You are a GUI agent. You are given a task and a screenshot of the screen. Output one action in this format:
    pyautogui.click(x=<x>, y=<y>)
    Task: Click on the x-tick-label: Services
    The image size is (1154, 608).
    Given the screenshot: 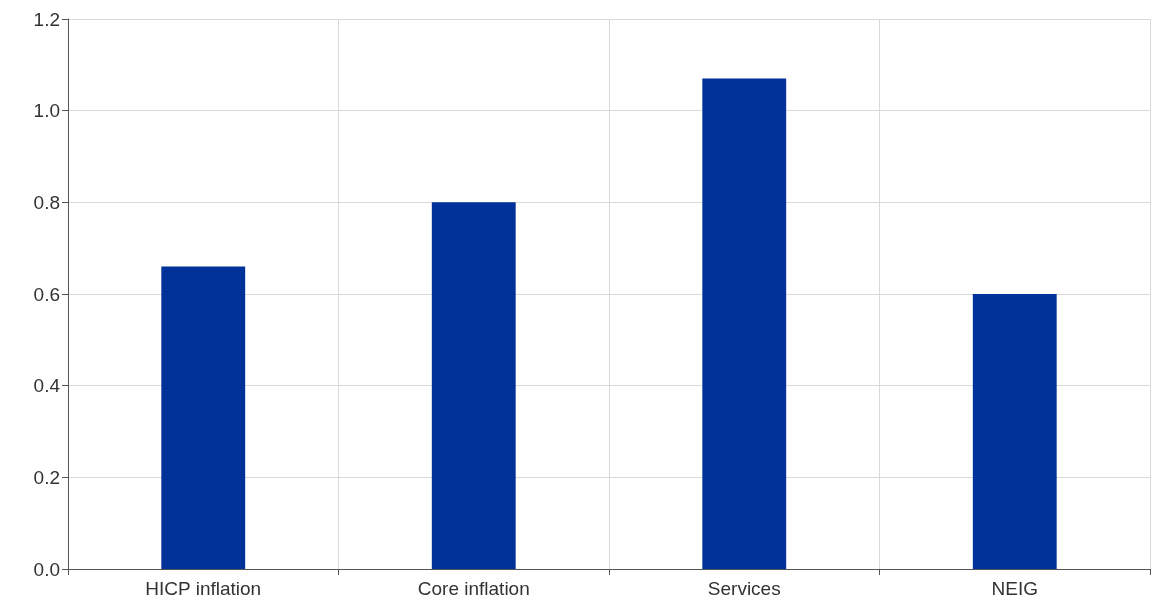 What is the action you would take?
    pyautogui.click(x=744, y=588)
    